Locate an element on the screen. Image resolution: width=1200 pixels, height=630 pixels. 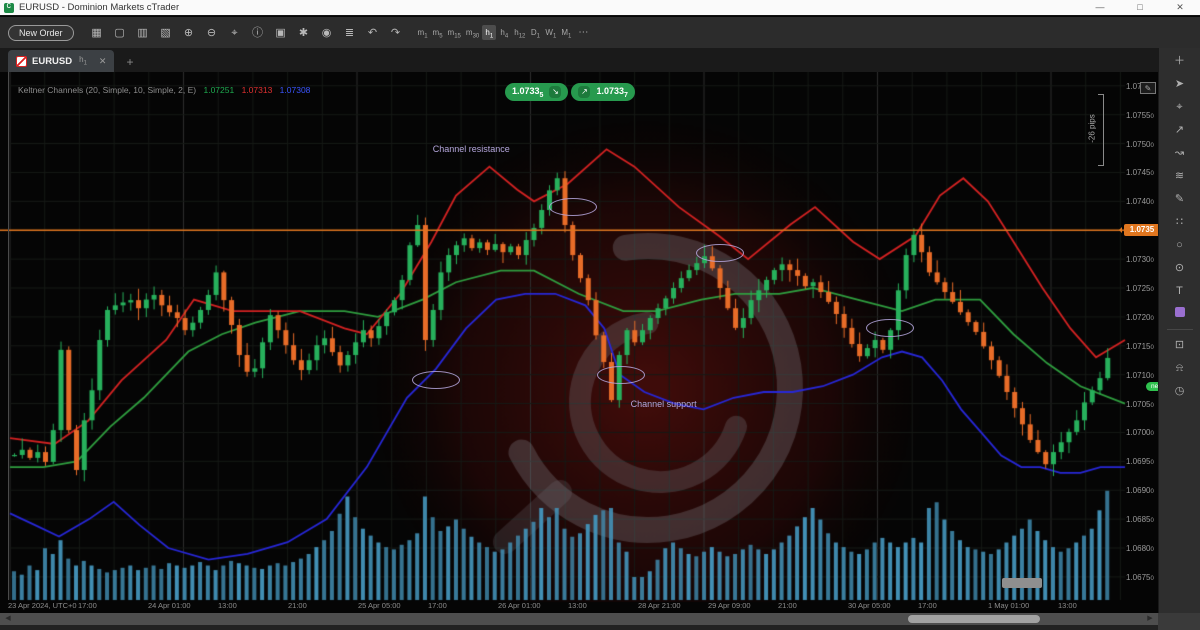
circle-icon: ○ is located at coordinates (1179, 245).